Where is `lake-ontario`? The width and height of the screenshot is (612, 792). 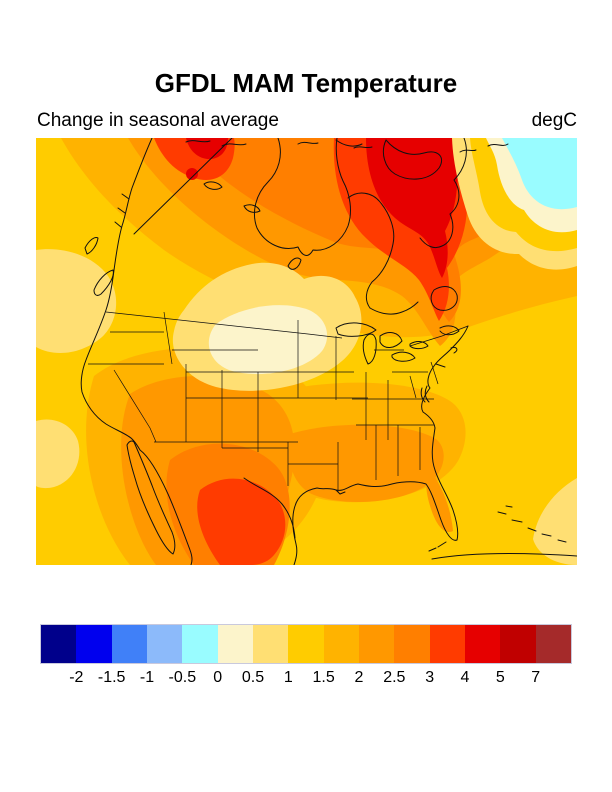
lake-ontario is located at coordinates (419, 345).